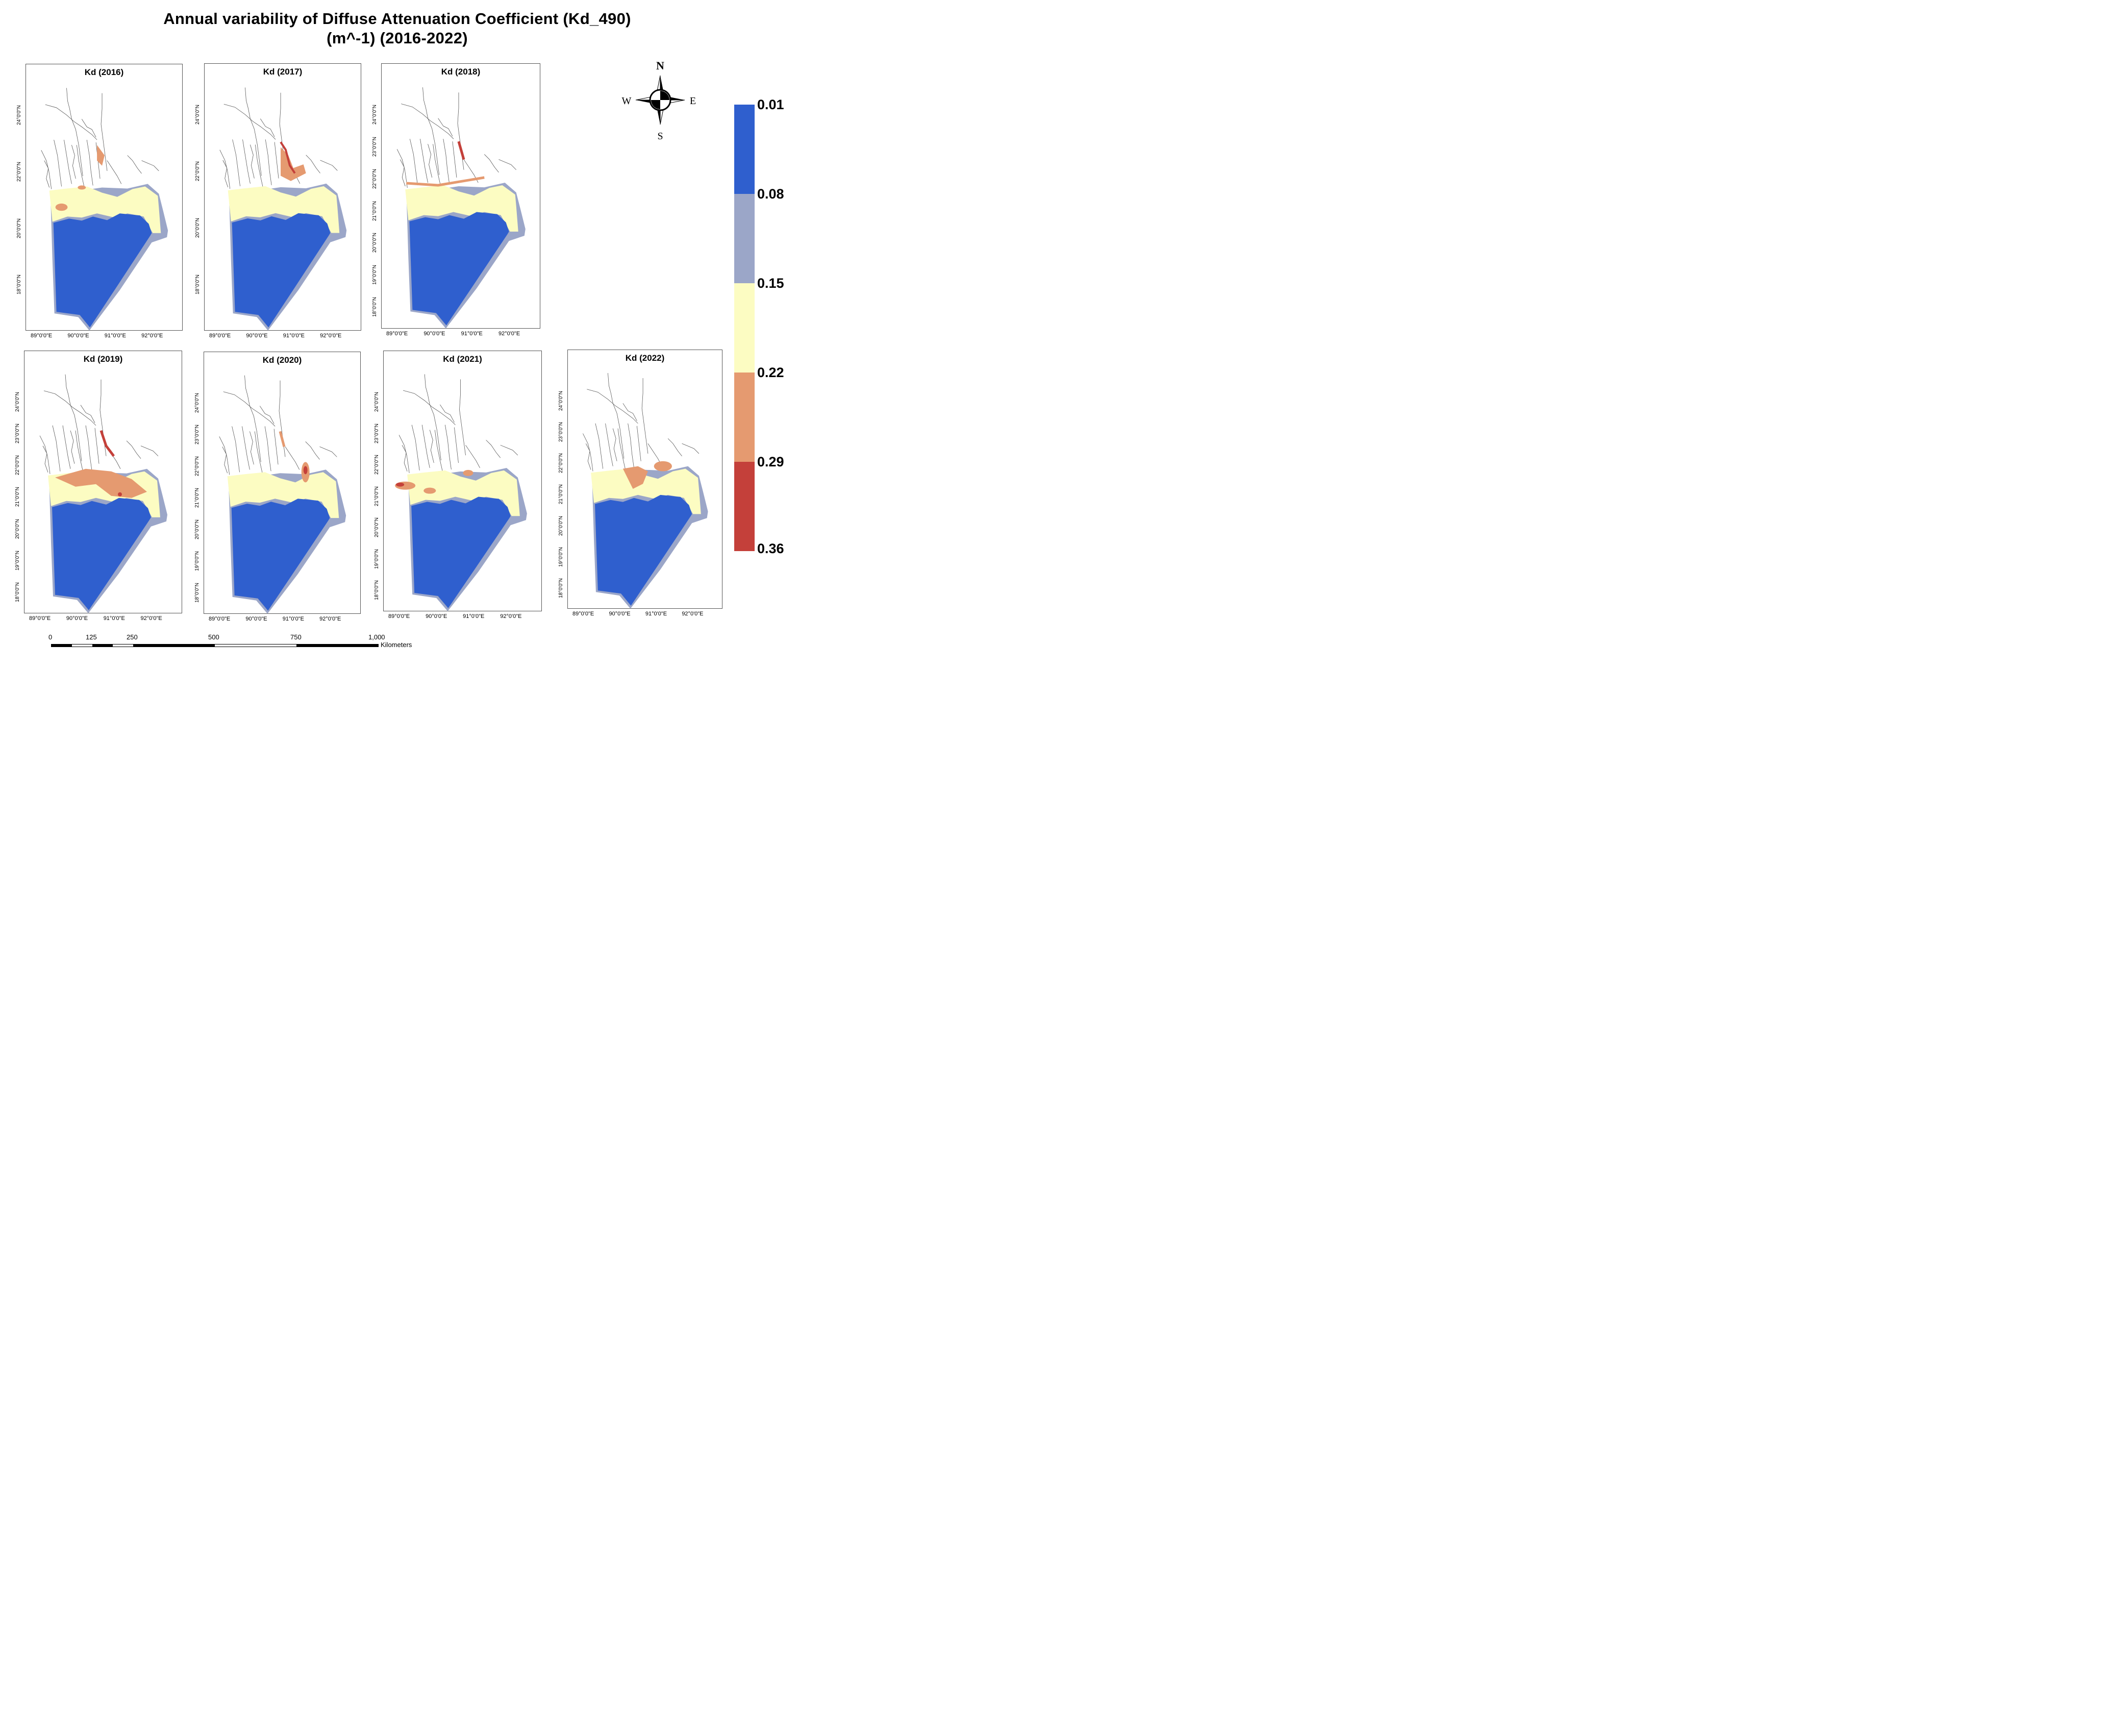 This screenshot has height=1736, width=2121. What do you see at coordinates (132, 637) in the screenshot?
I see `scale-label-250: 250` at bounding box center [132, 637].